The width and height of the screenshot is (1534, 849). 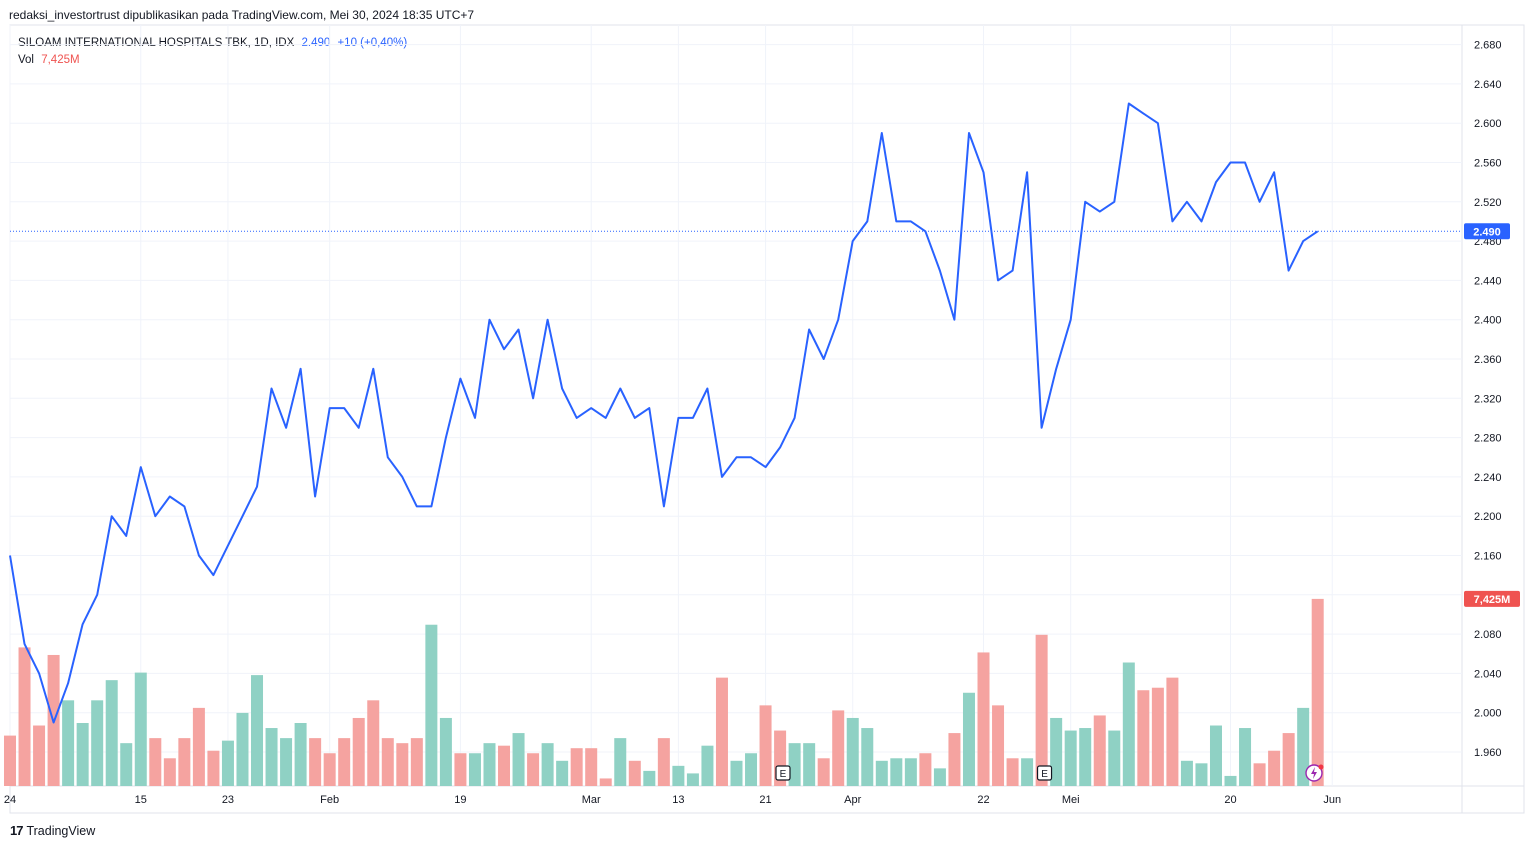 What do you see at coordinates (1488, 164) in the screenshot?
I see `y-tick-label: 2.560` at bounding box center [1488, 164].